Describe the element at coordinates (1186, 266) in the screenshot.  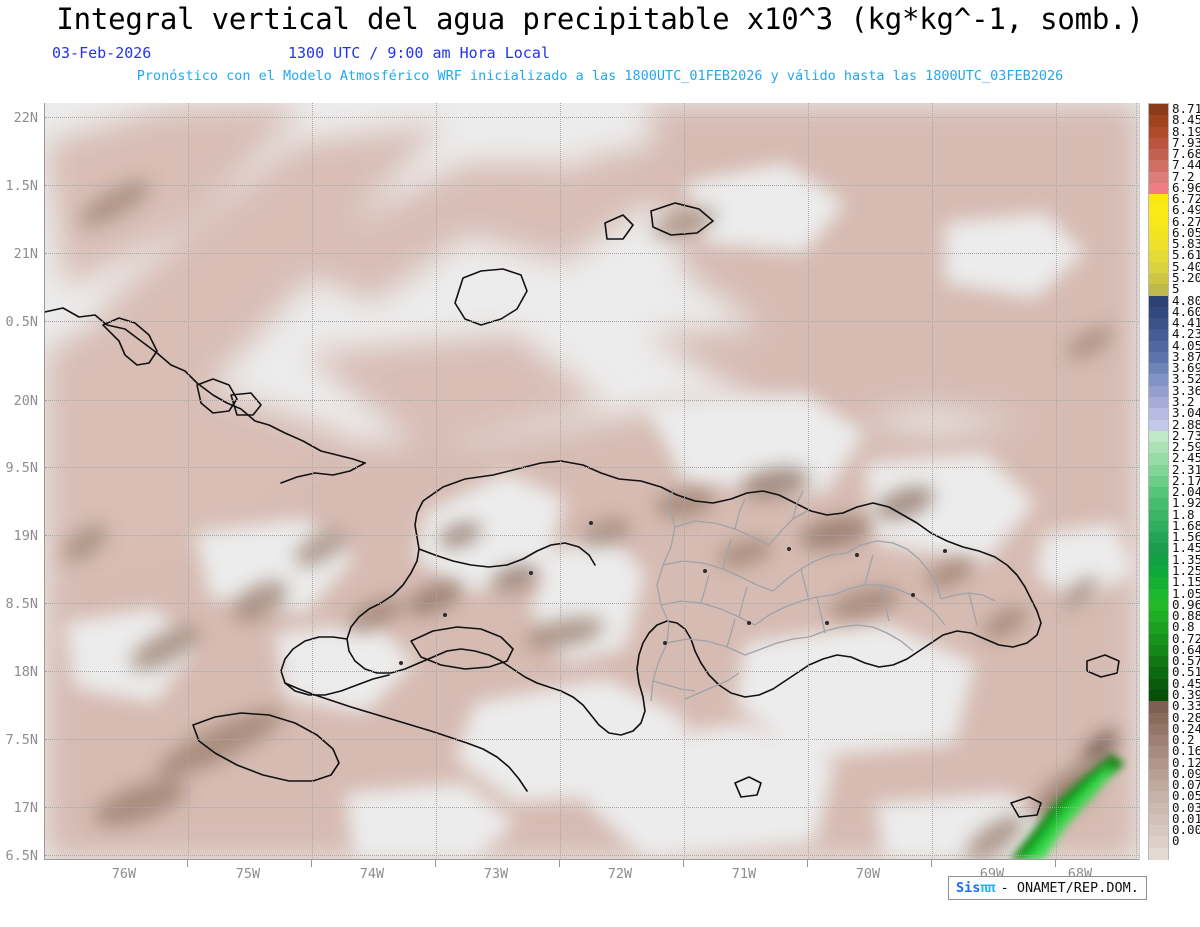
I see `colorbar-tick-label: 5.408` at that location.